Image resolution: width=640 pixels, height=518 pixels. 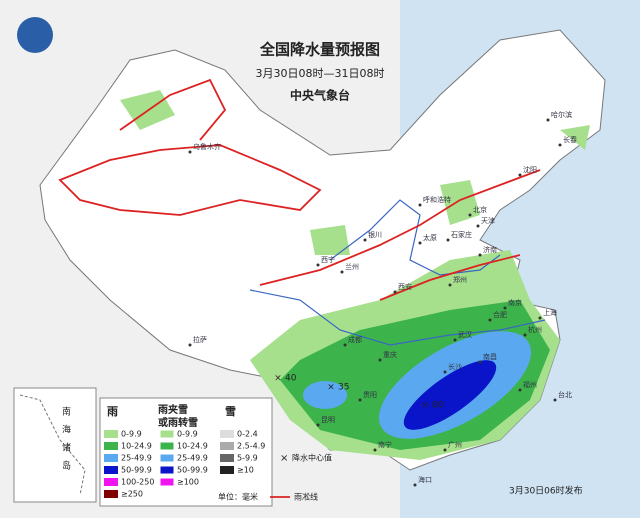 What do you see at coordinates (320, 73) in the screenshot?
I see `subtitle: 3月30日08时—31日08时` at bounding box center [320, 73].